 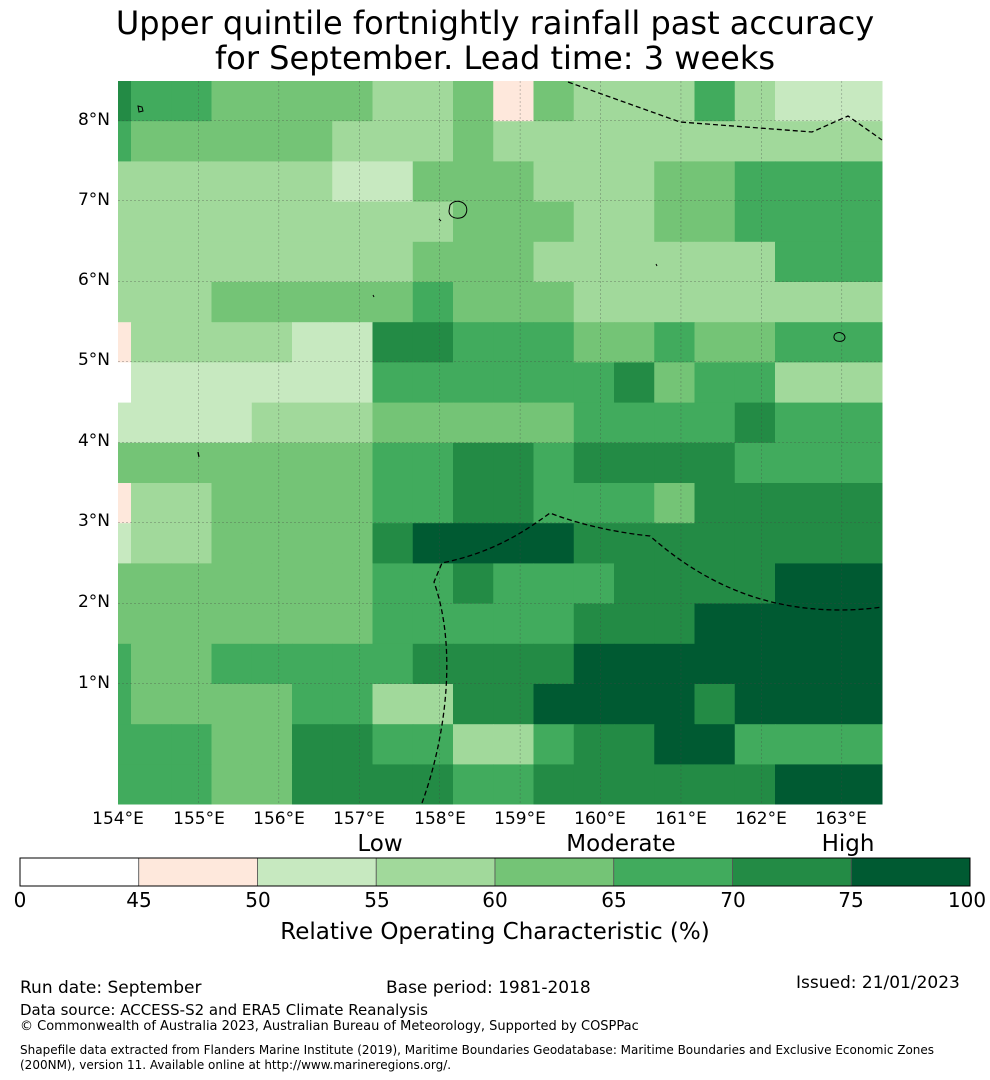 I want to click on lat-label-3n: 3°N, so click(x=93, y=521).